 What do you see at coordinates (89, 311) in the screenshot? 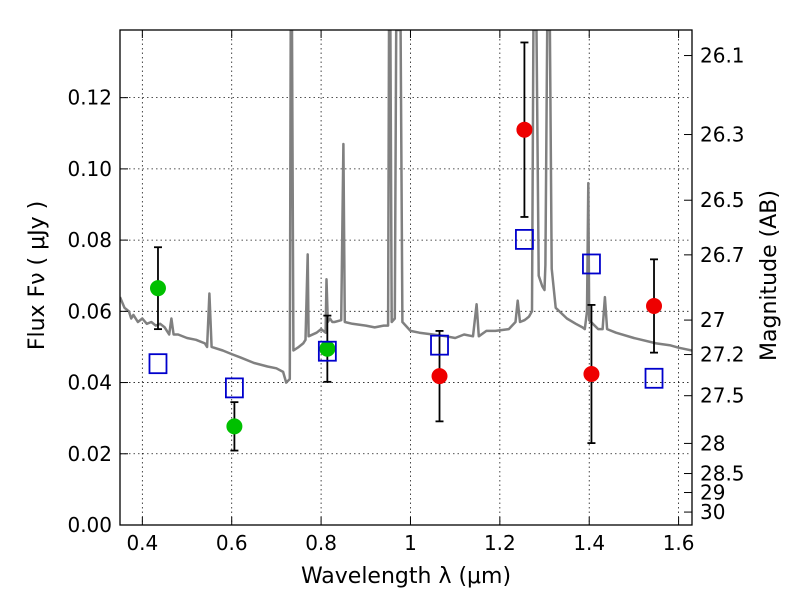
I see `y-tick-label: 0.06` at bounding box center [89, 311].